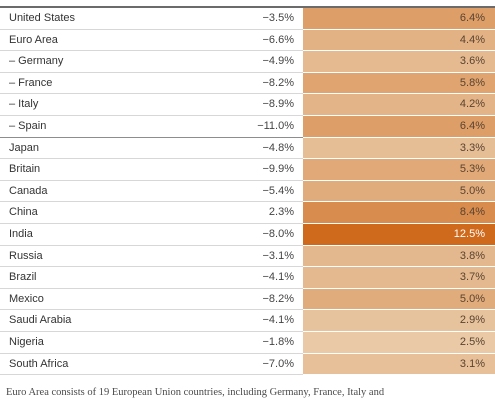  What do you see at coordinates (278, 18) in the screenshot?
I see `growth-2020-value: −3.5%` at bounding box center [278, 18].